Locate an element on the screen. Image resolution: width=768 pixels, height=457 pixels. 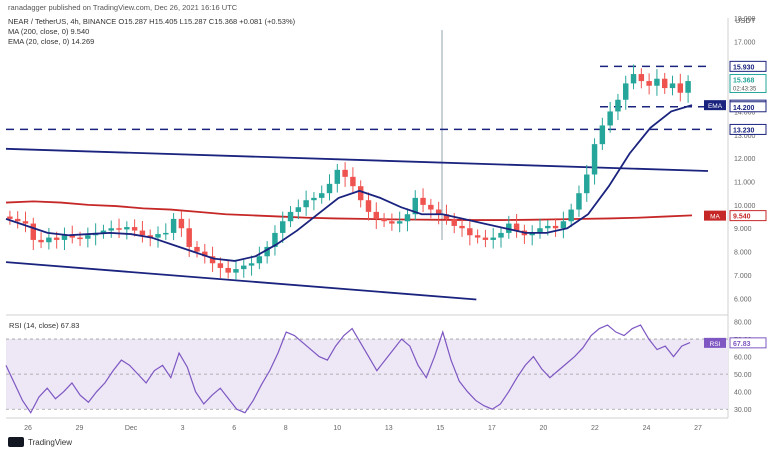
rsi-tick-label: 80.00 is located at coordinates (743, 323).